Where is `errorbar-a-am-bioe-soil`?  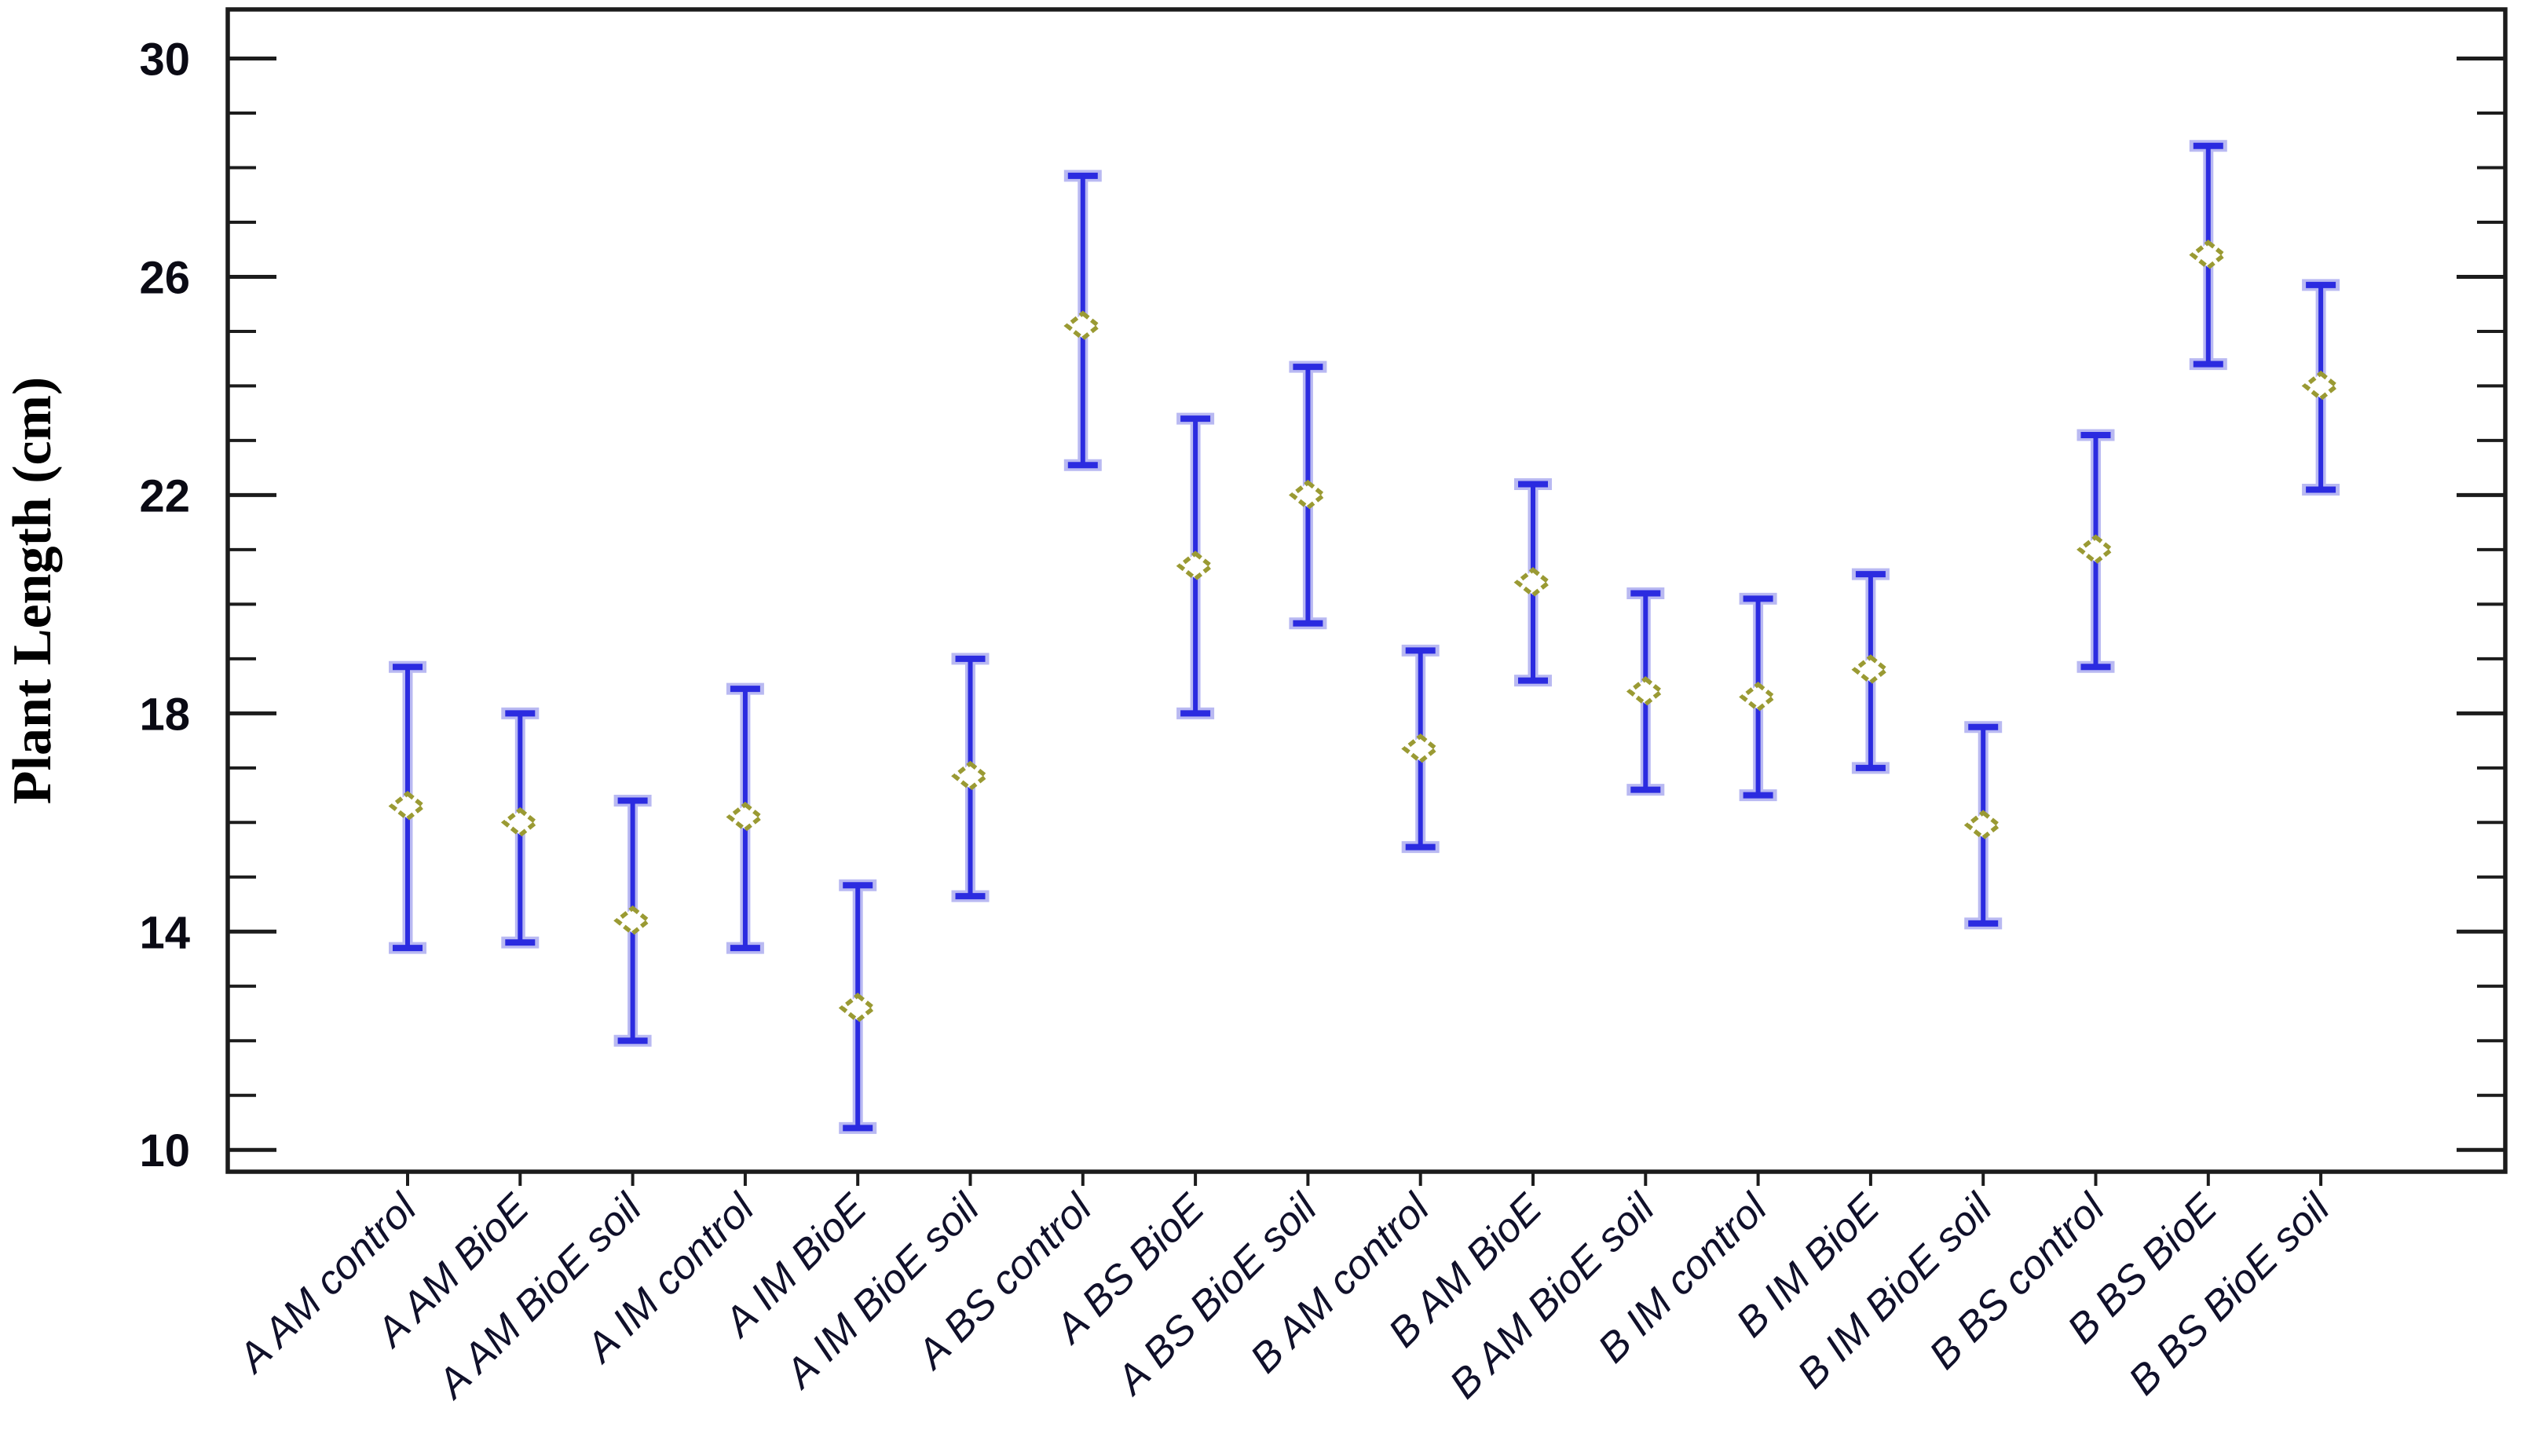 errorbar-a-am-bioe-soil is located at coordinates (633, 921).